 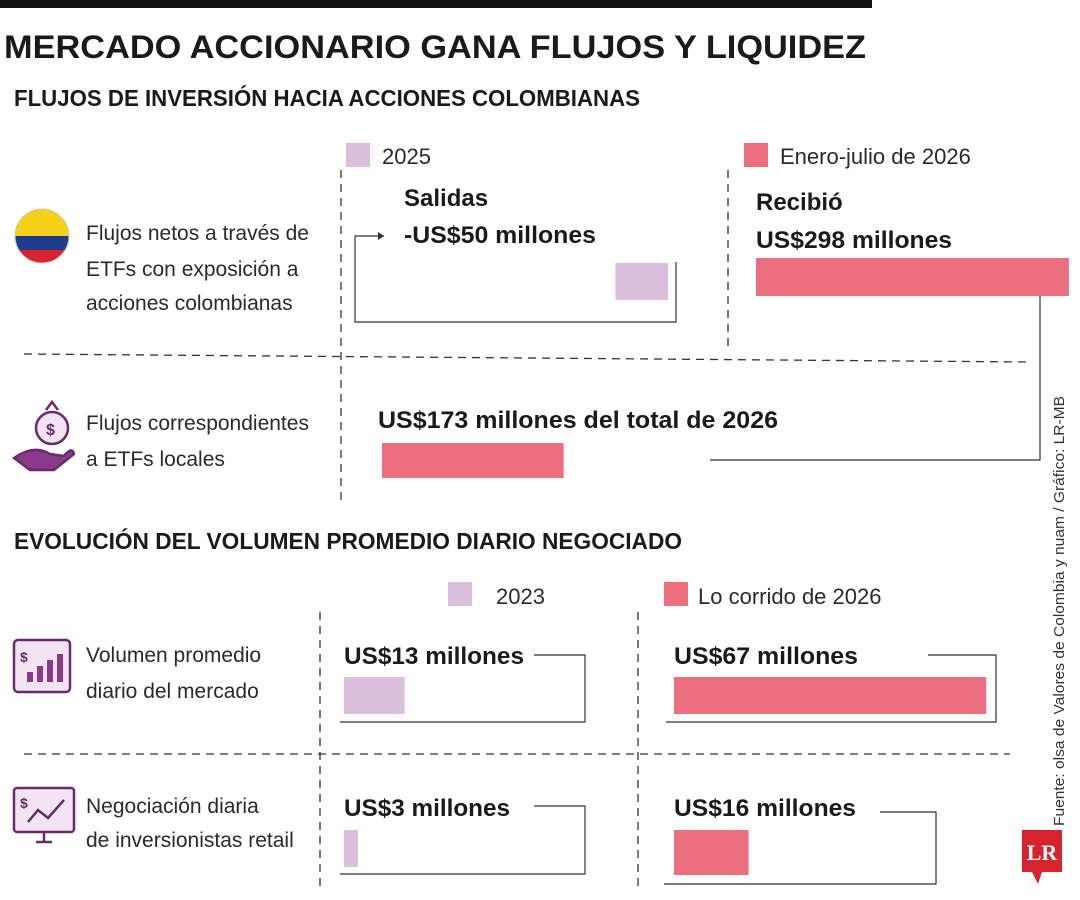 I want to click on row-label: Flujos correspondientes, so click(x=197, y=423).